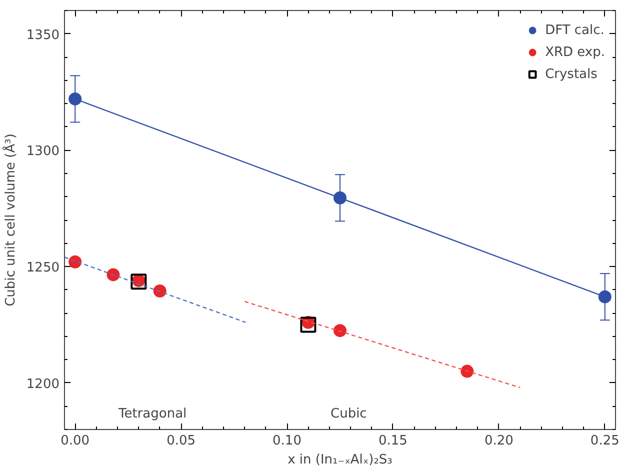 The image size is (638, 473). What do you see at coordinates (499, 441) in the screenshot?
I see `x-tick-label: 0.20` at bounding box center [499, 441].